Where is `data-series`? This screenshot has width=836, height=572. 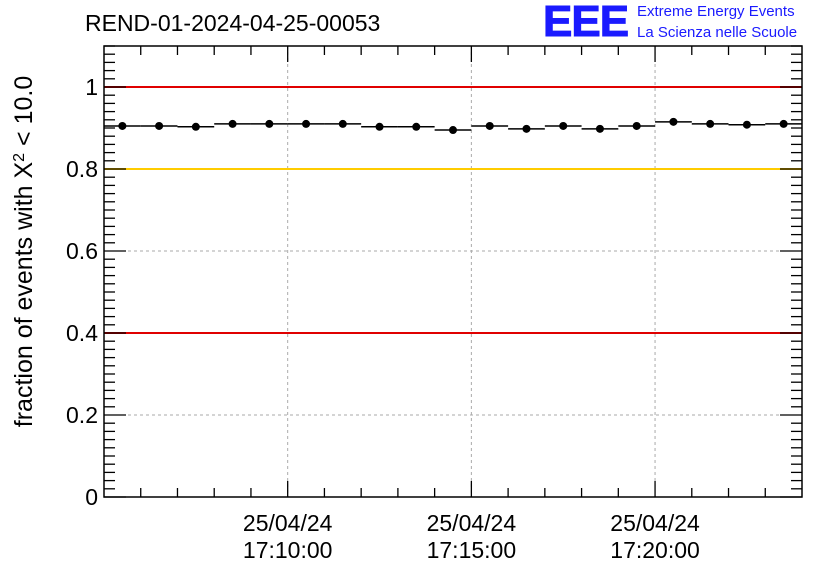 data-series is located at coordinates (453, 126).